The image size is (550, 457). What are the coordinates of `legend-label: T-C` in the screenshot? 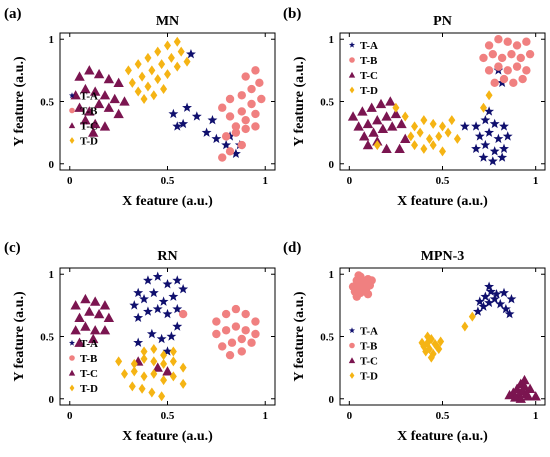 It's located at (369, 76).